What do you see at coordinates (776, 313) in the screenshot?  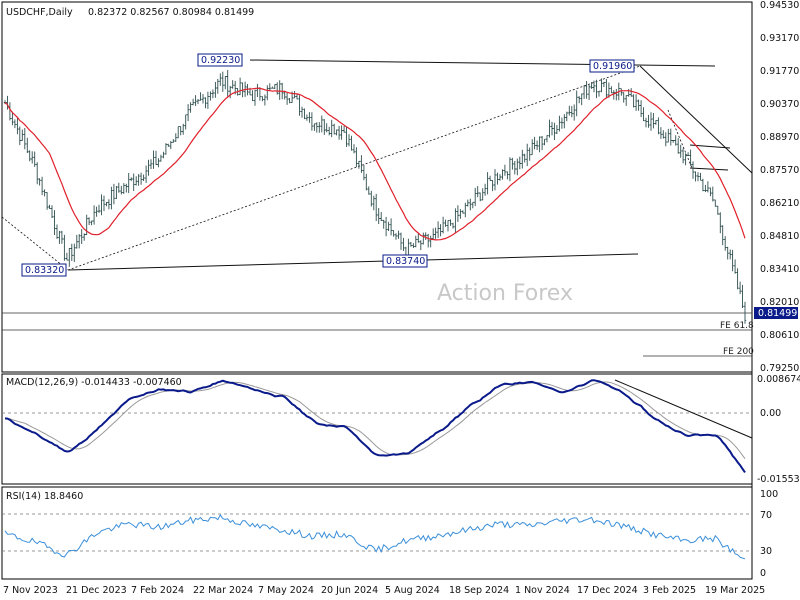 I see `last-price-marker: 0.81499` at bounding box center [776, 313].